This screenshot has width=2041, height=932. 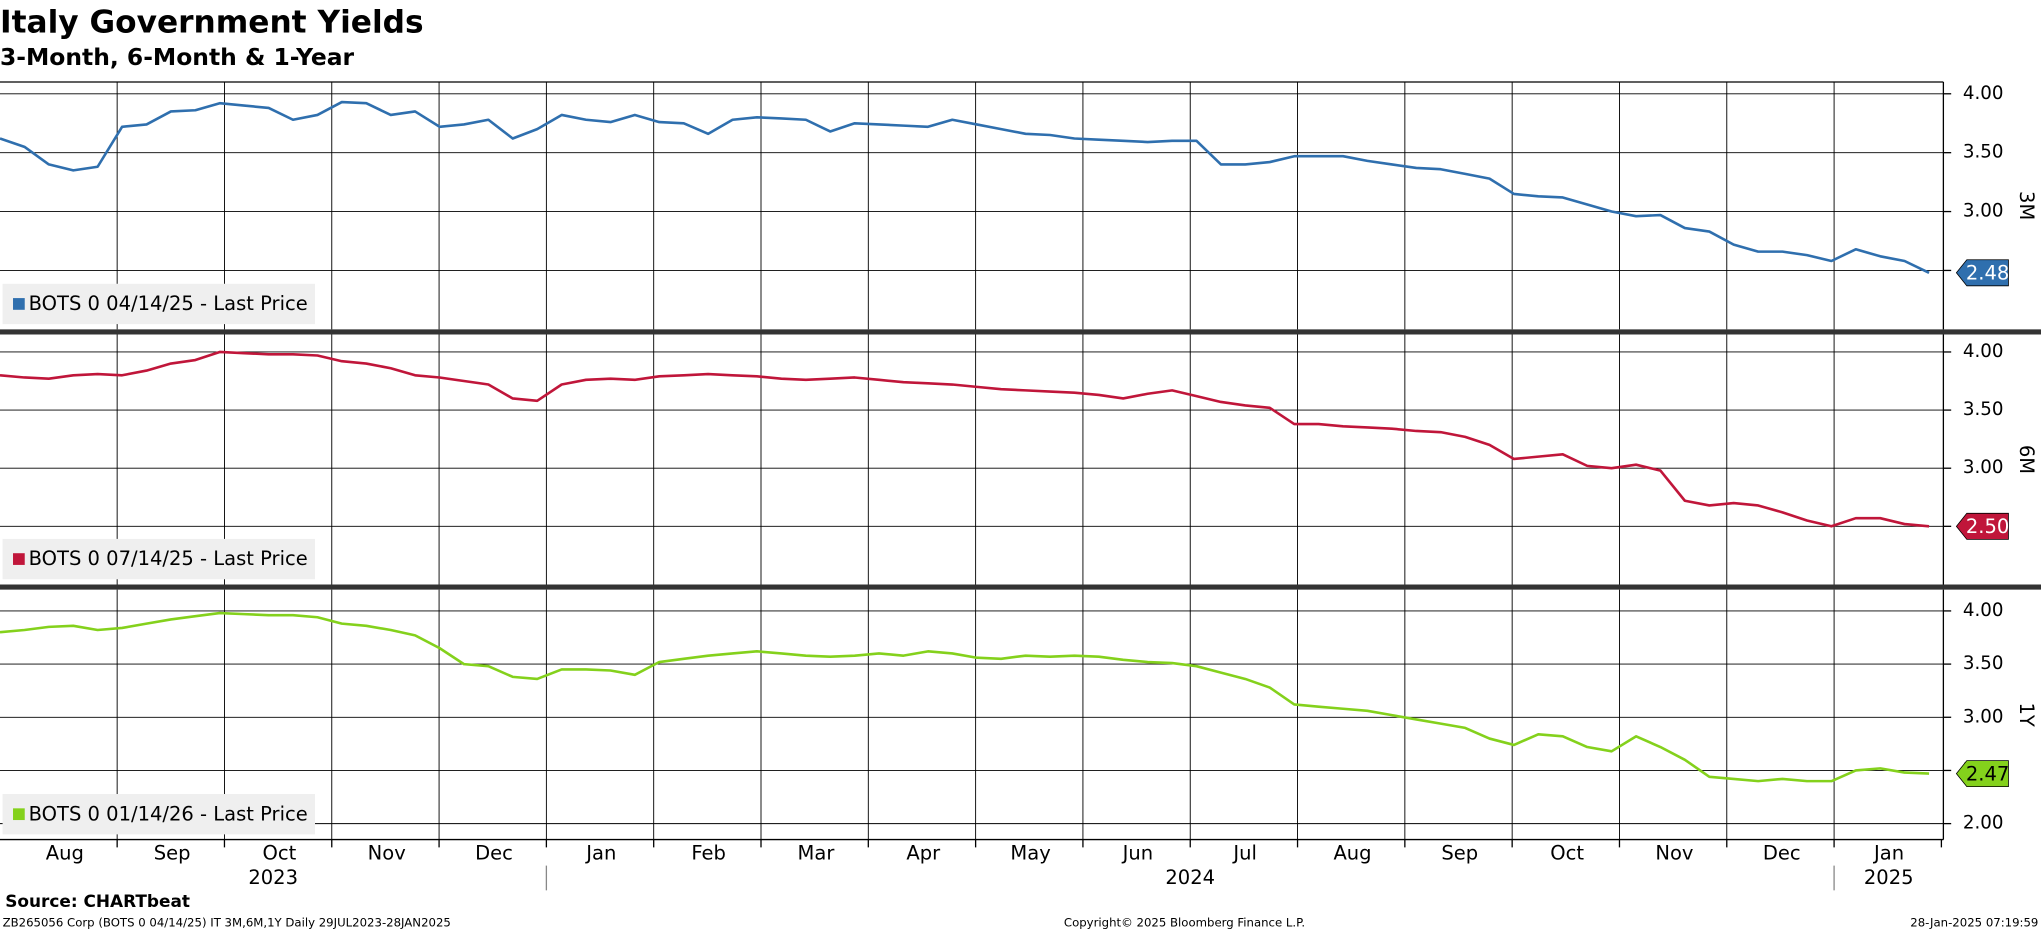 I want to click on x-tick-label: Jul, so click(x=1244, y=852).